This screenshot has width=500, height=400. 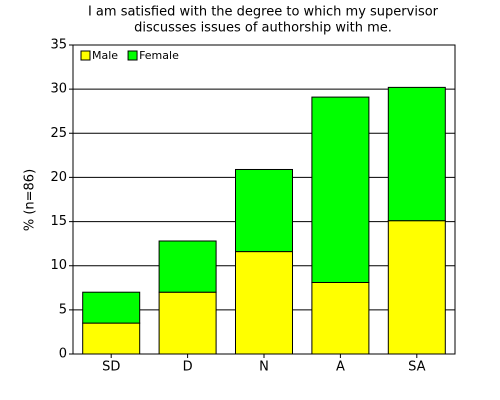 I want to click on y-tick-label: 10, so click(x=58, y=265).